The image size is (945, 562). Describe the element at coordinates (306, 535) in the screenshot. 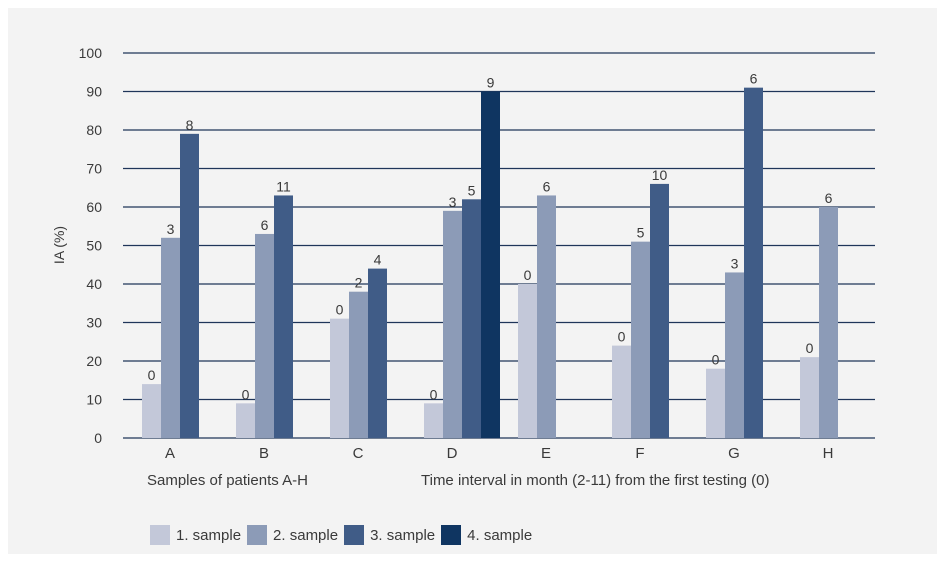

I see `legend-label: 2. sample` at that location.